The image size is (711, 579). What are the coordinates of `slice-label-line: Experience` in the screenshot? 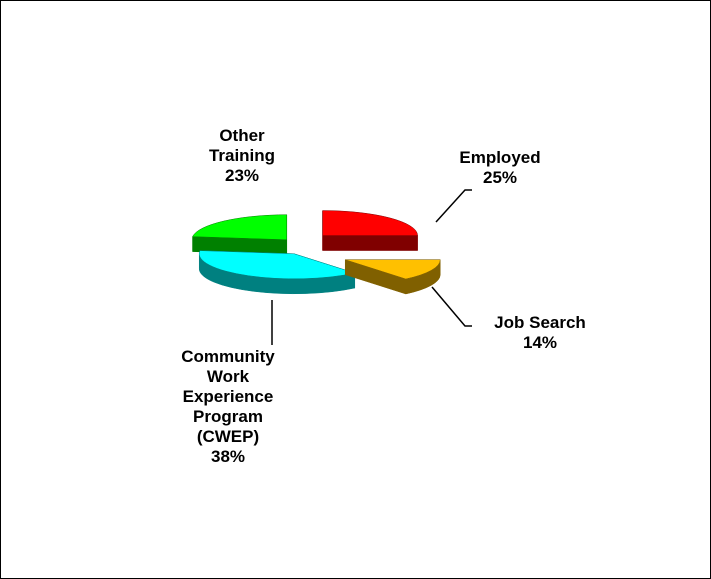 It's located at (228, 396).